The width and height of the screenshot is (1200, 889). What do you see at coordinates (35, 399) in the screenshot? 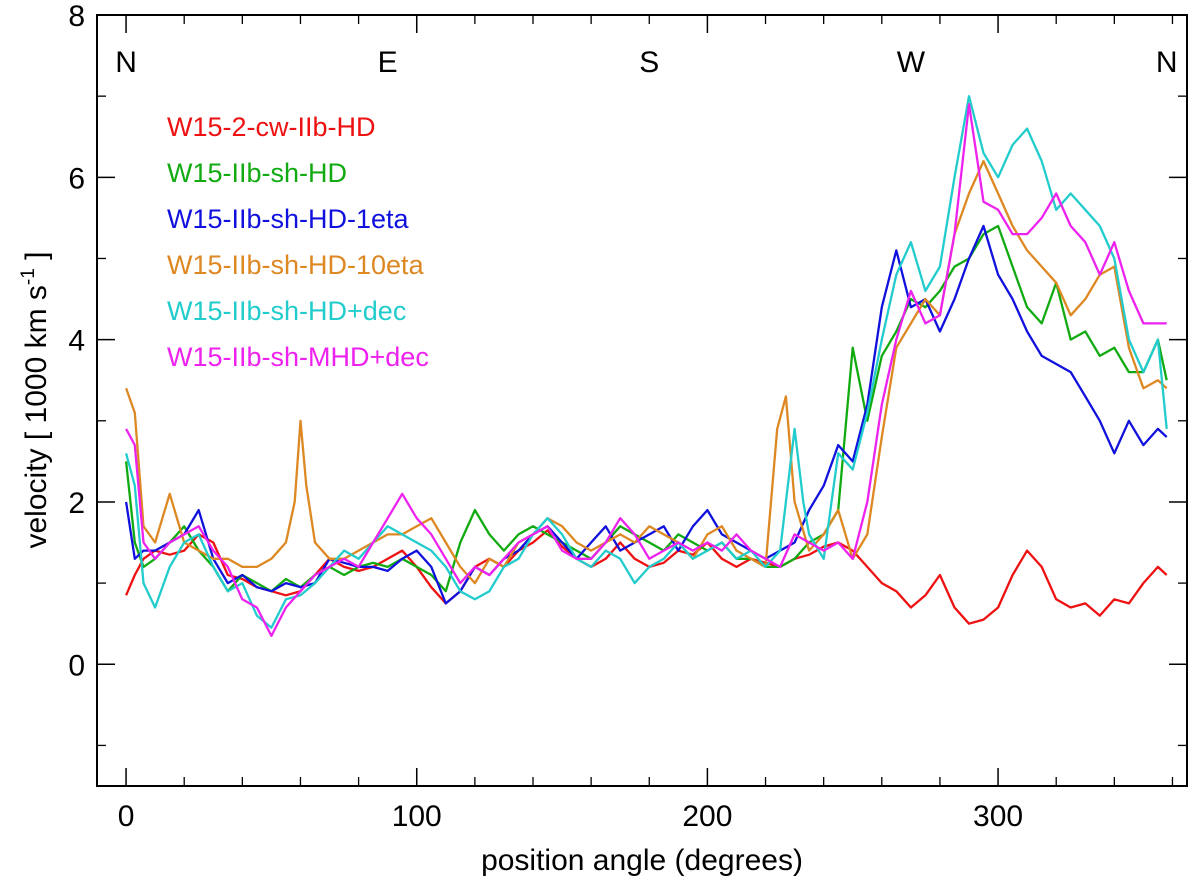
I see `y-axis-title: velocity [ 1000 km s-1 ]` at bounding box center [35, 399].